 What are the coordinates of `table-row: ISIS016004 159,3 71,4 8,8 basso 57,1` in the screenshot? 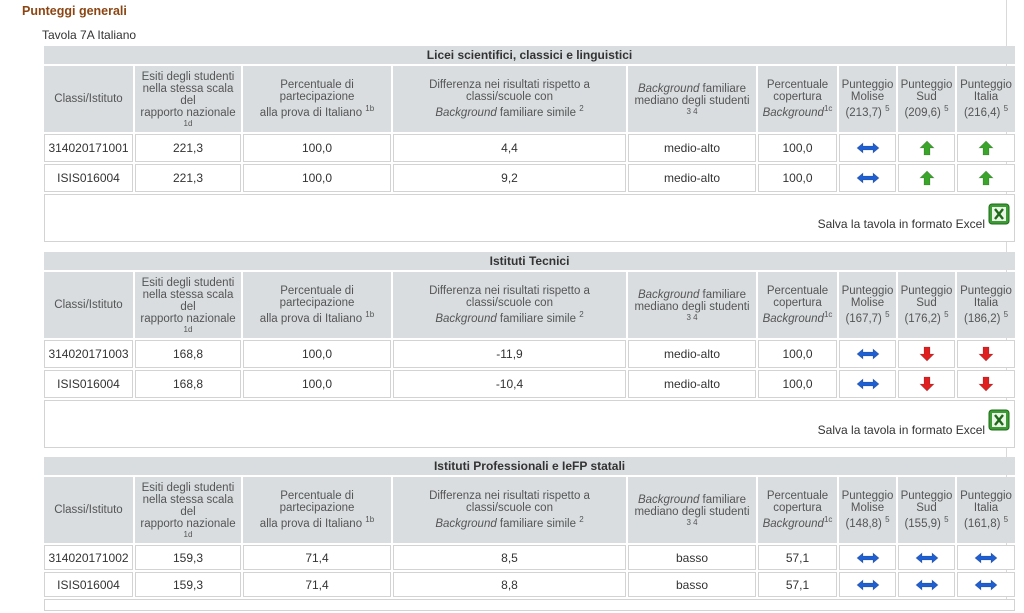 It's located at (530, 584).